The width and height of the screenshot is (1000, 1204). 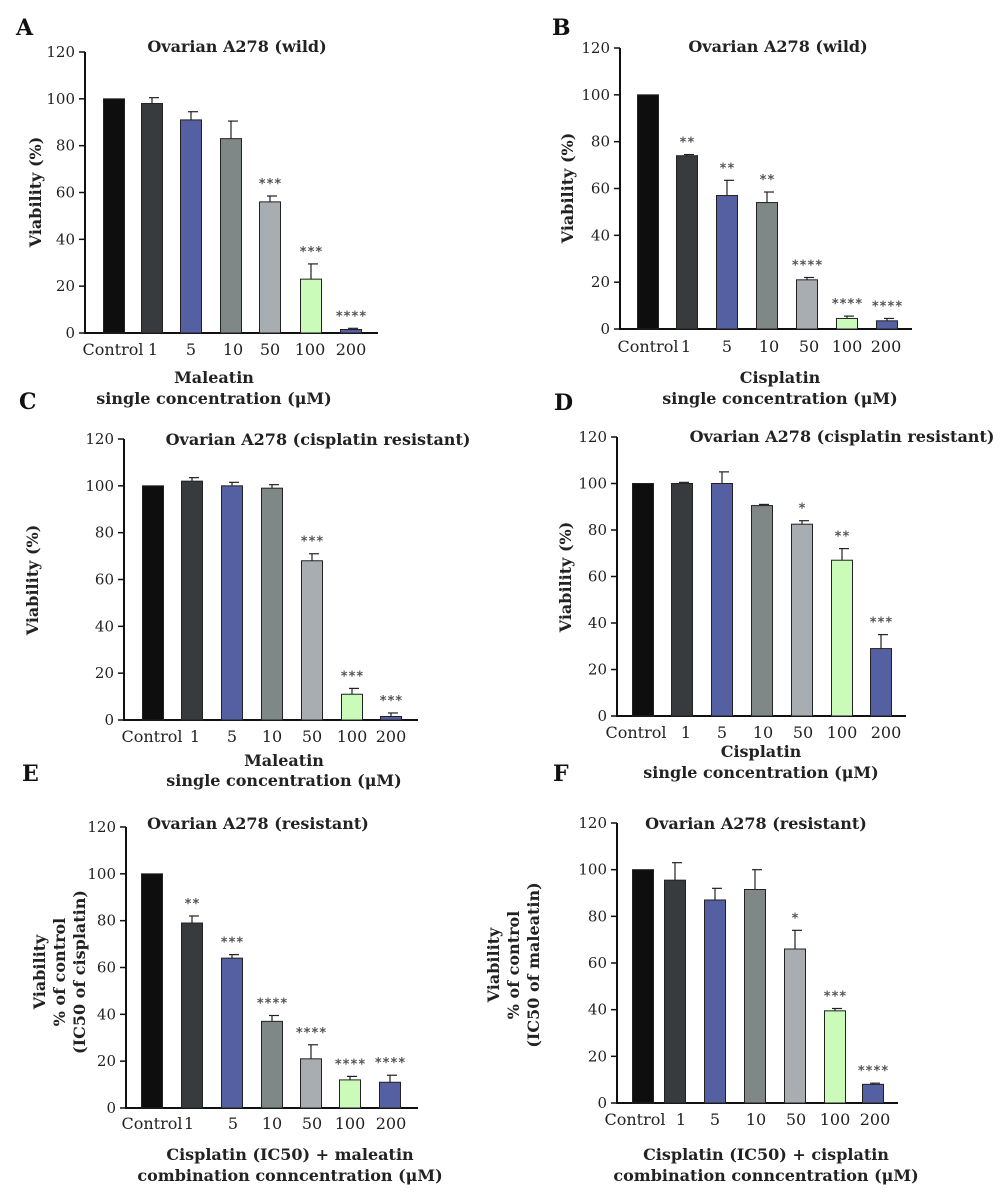 What do you see at coordinates (766, 1154) in the screenshot?
I see `x-axis-label: Cisplatin (IC50) + cisplatin` at bounding box center [766, 1154].